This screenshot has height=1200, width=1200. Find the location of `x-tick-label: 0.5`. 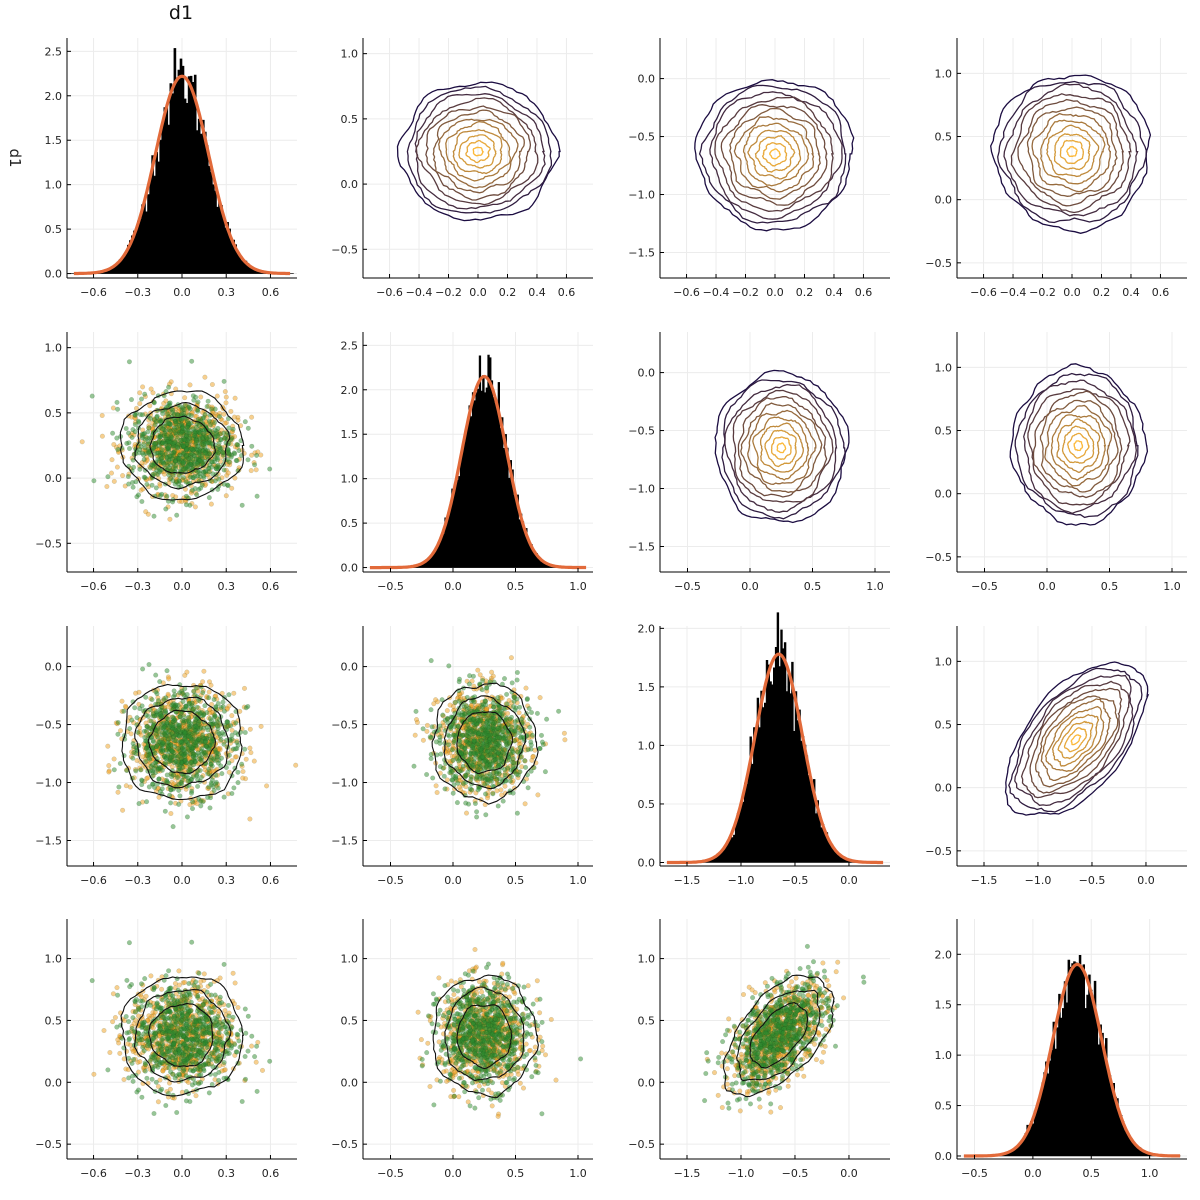

x-tick-label: 0.5 is located at coordinates (516, 586).